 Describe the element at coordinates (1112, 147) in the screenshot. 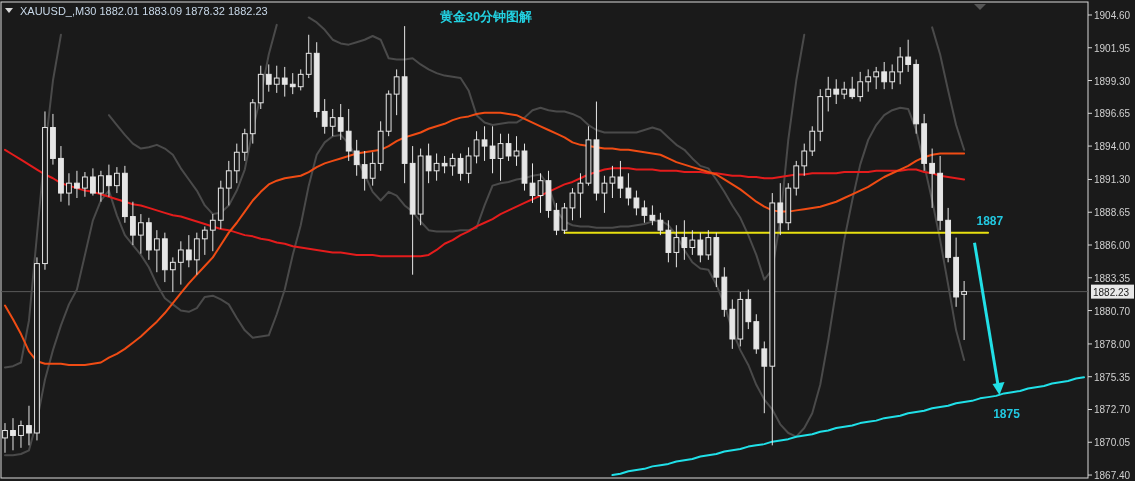

I see `y-tick-label: 1894.00` at that location.